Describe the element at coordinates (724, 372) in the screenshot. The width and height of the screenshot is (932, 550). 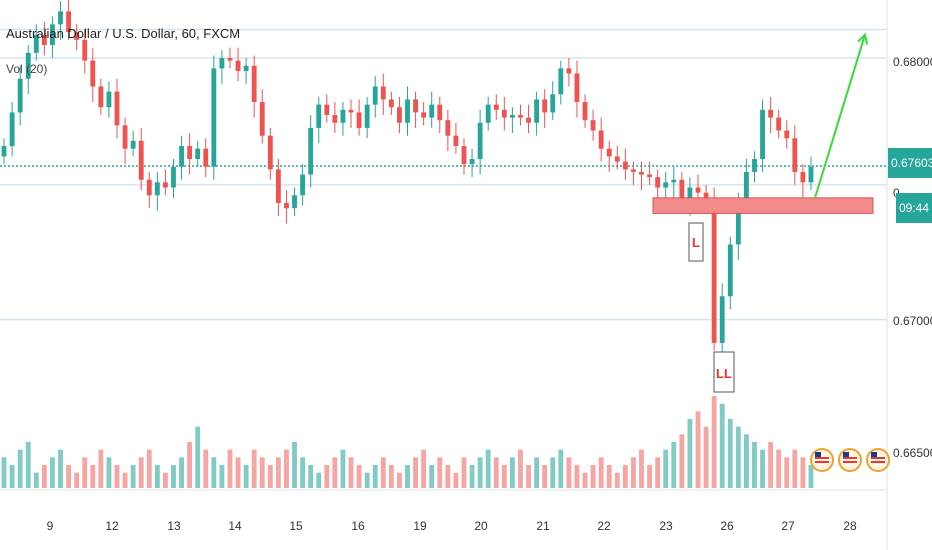
I see `marker-ll: LL` at that location.